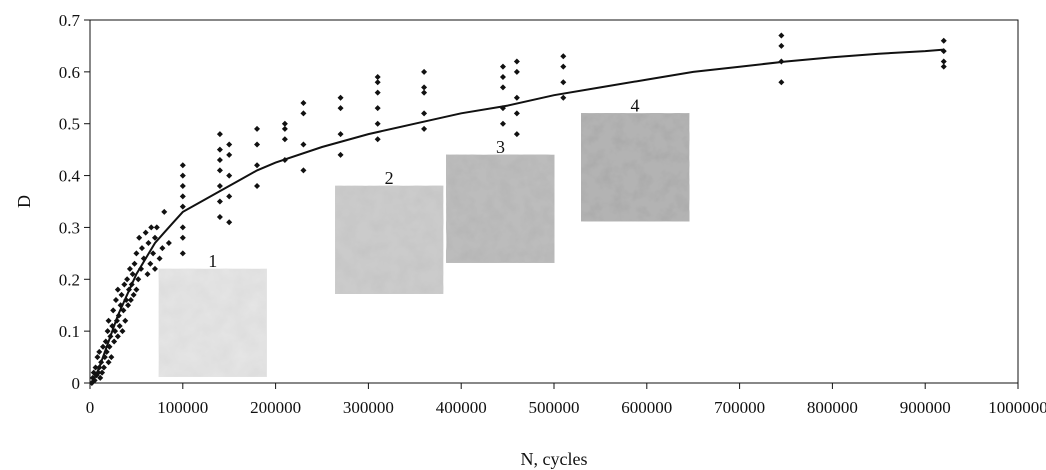 This screenshot has height=470, width=1046. Describe the element at coordinates (832, 407) in the screenshot. I see `x-tick-label: 800000` at that location.